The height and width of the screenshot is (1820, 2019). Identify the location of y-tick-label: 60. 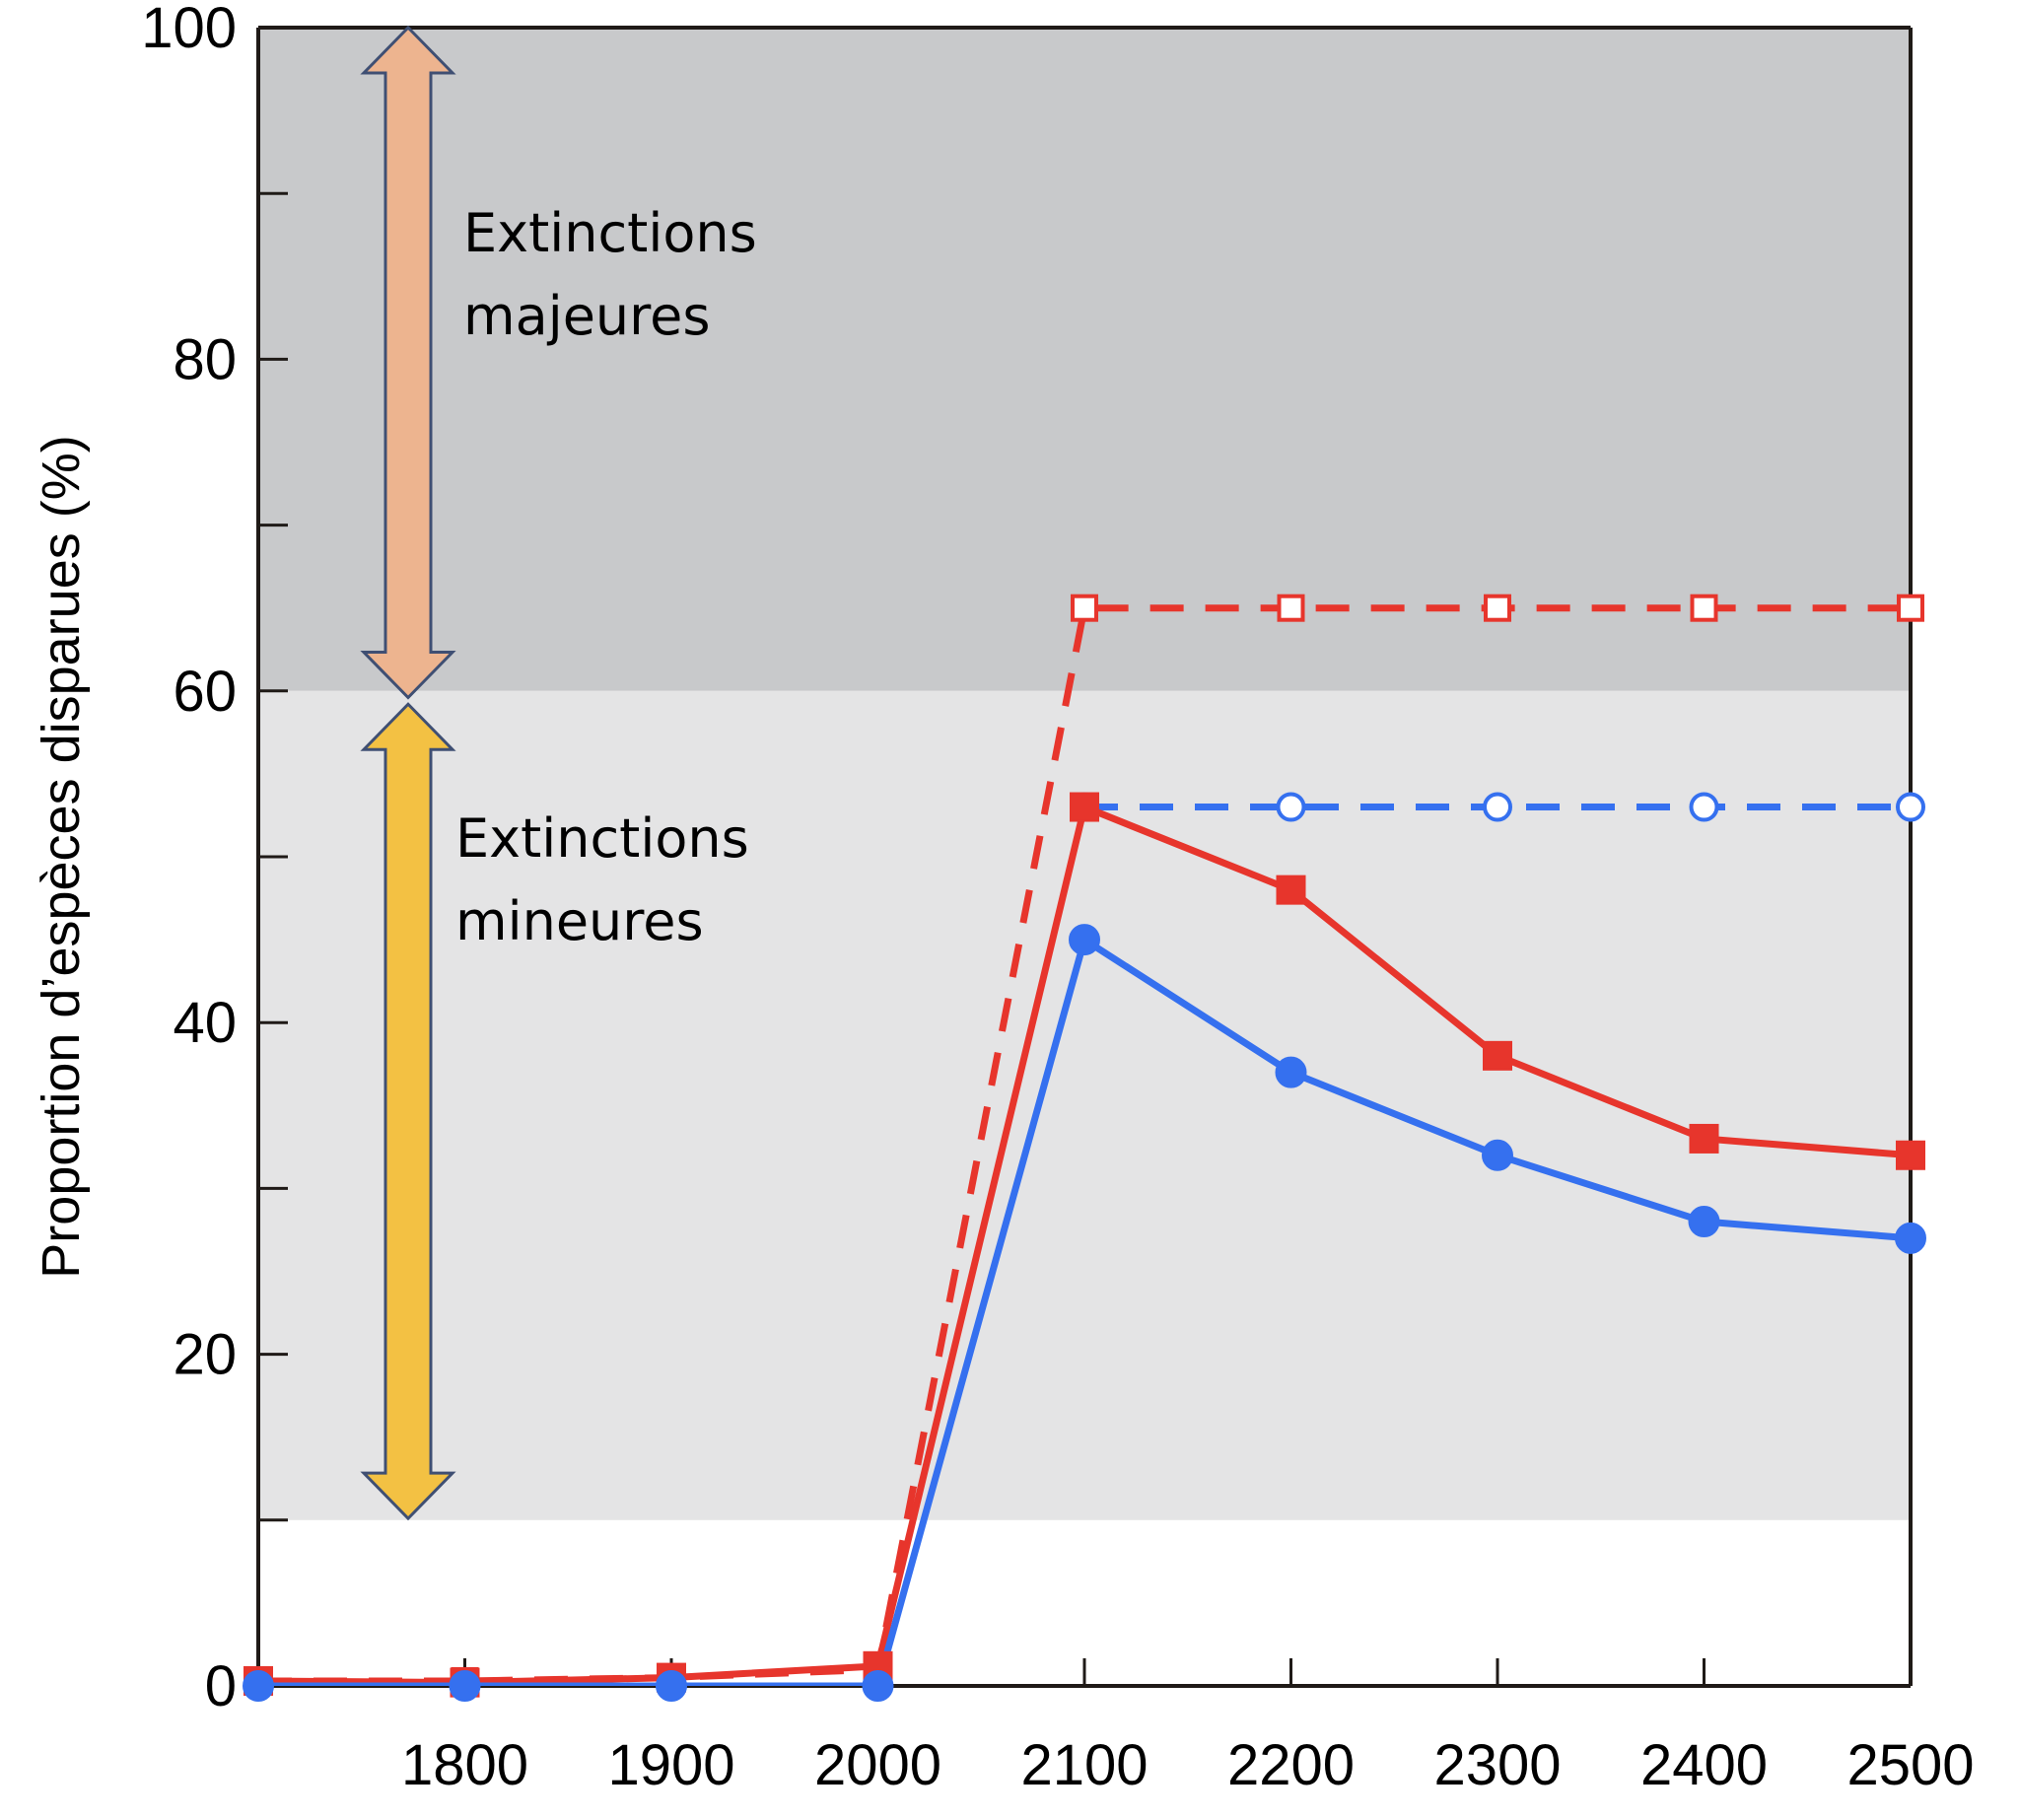
(205, 692).